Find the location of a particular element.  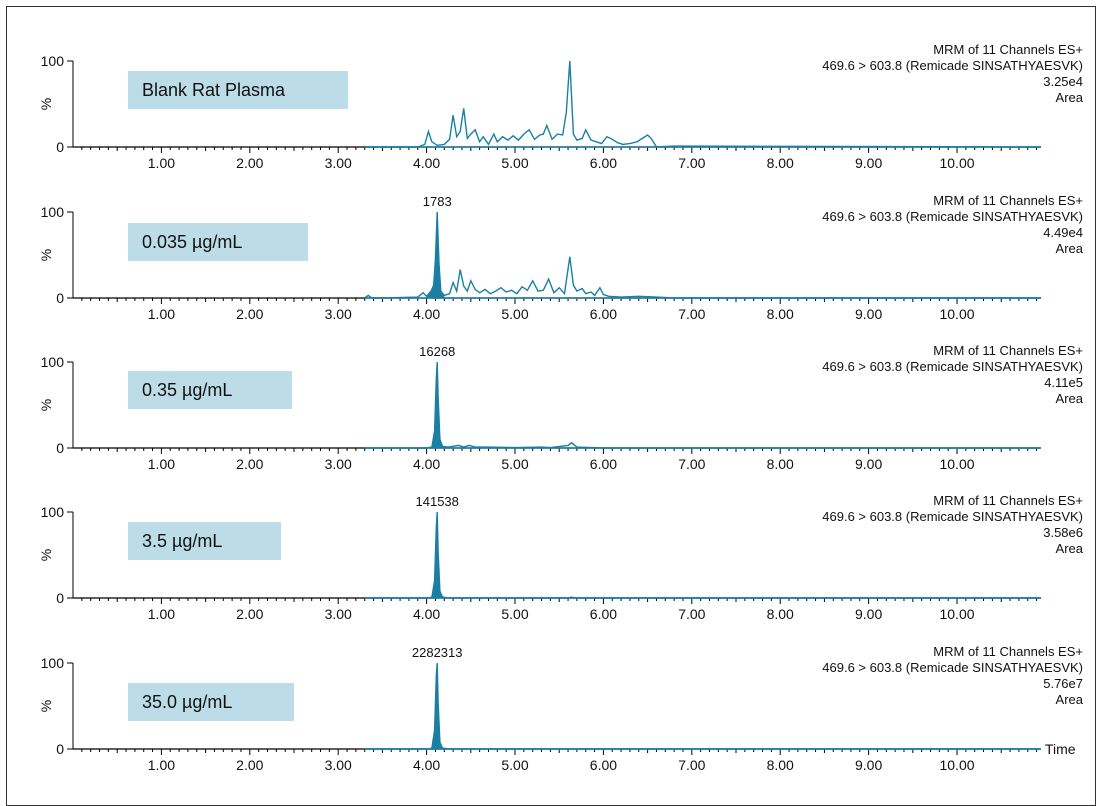

header-line-3: 3.25e4 is located at coordinates (1063, 81).